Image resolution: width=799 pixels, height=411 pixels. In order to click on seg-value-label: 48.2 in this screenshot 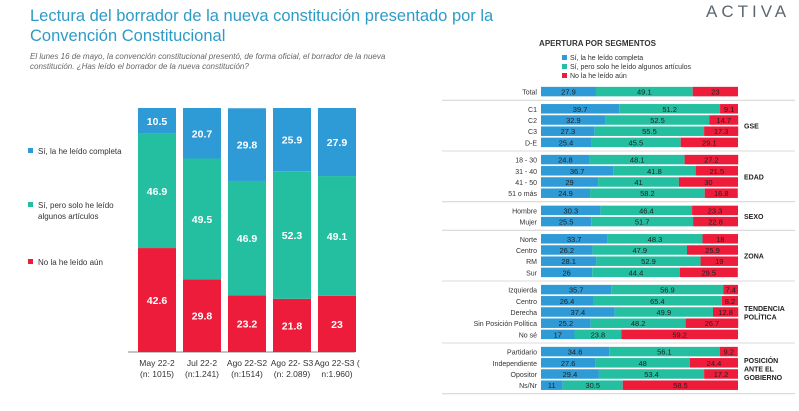, I will do `click(638, 323)`.